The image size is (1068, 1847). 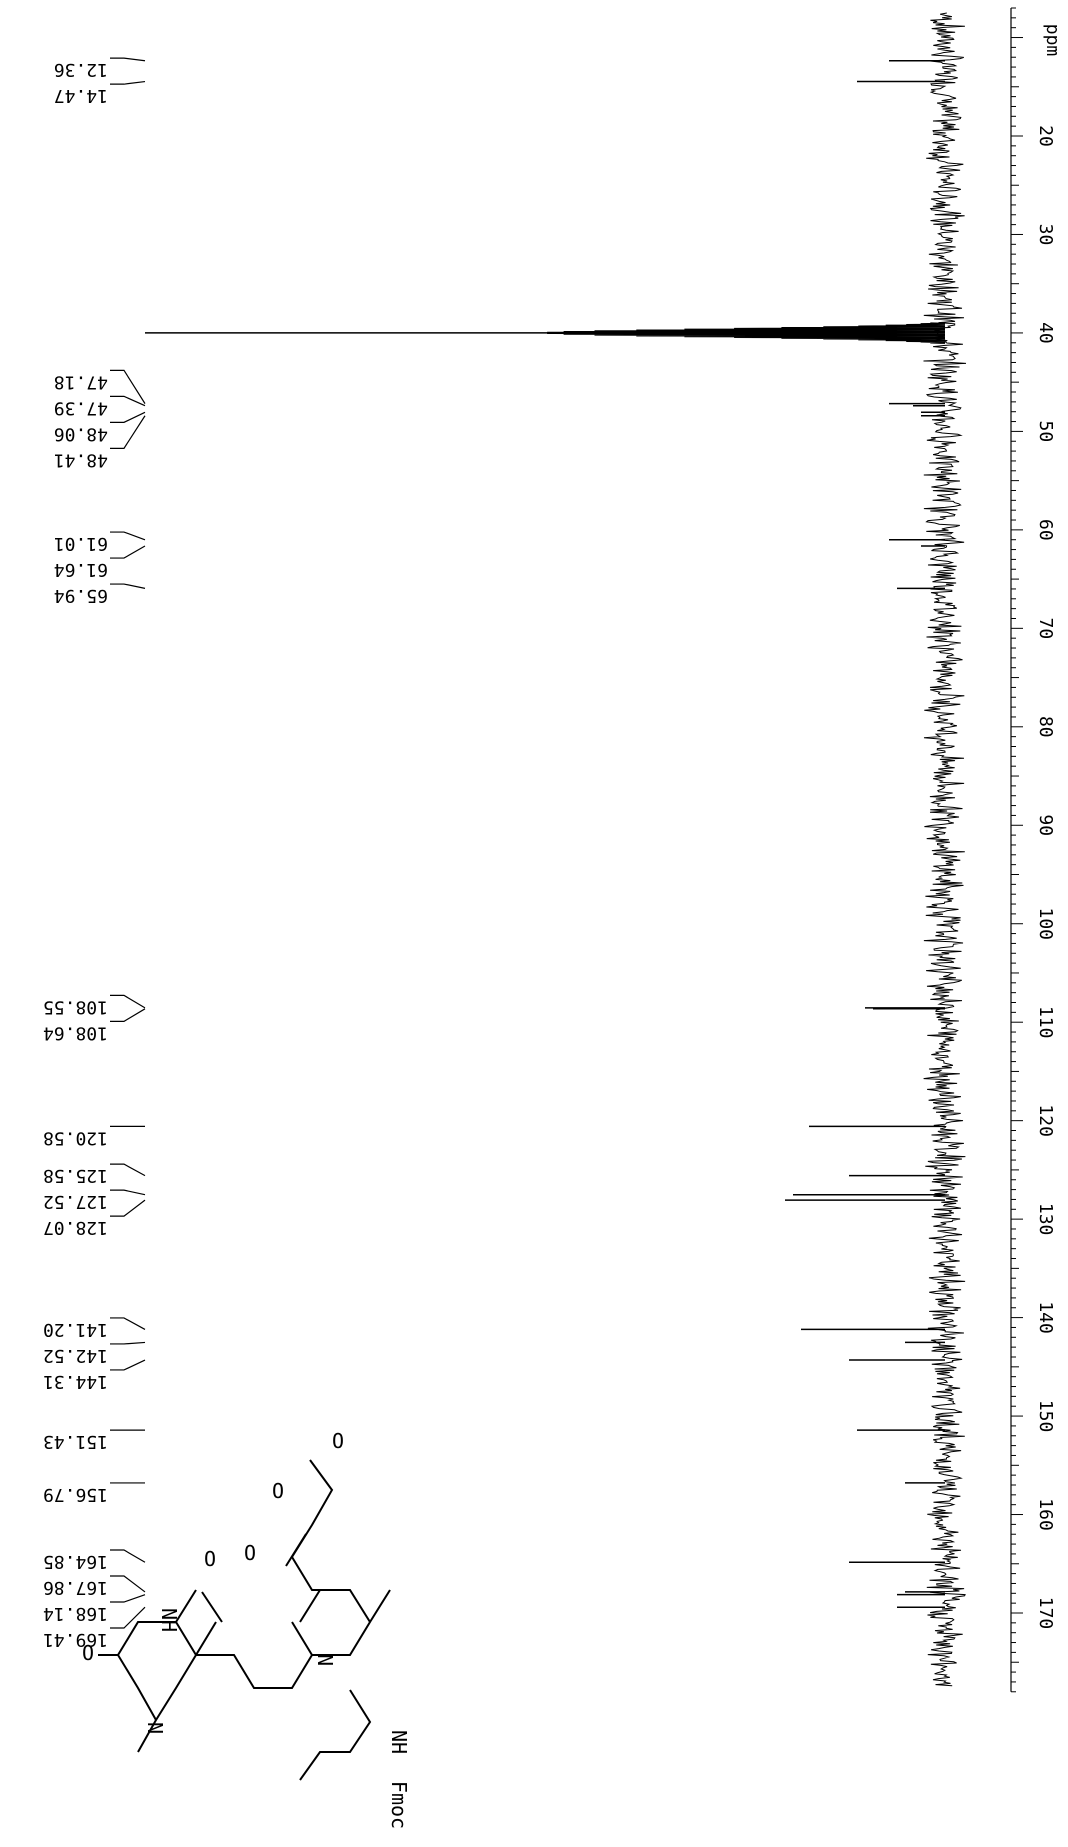 What do you see at coordinates (1045, 235) in the screenshot?
I see `ppm-axis-tick-label: 30` at bounding box center [1045, 235].